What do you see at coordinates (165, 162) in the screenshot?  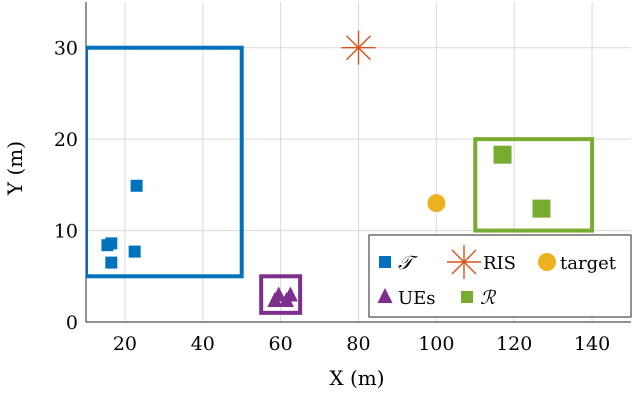 I see `region-t` at bounding box center [165, 162].